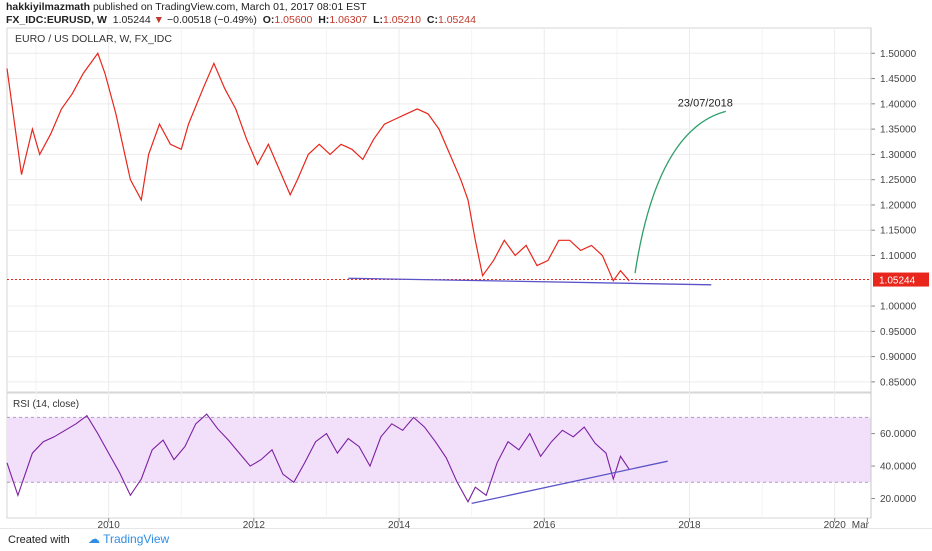 The image size is (932, 551). What do you see at coordinates (898, 332) in the screenshot?
I see `y-tick-label: 0.95000` at bounding box center [898, 332].